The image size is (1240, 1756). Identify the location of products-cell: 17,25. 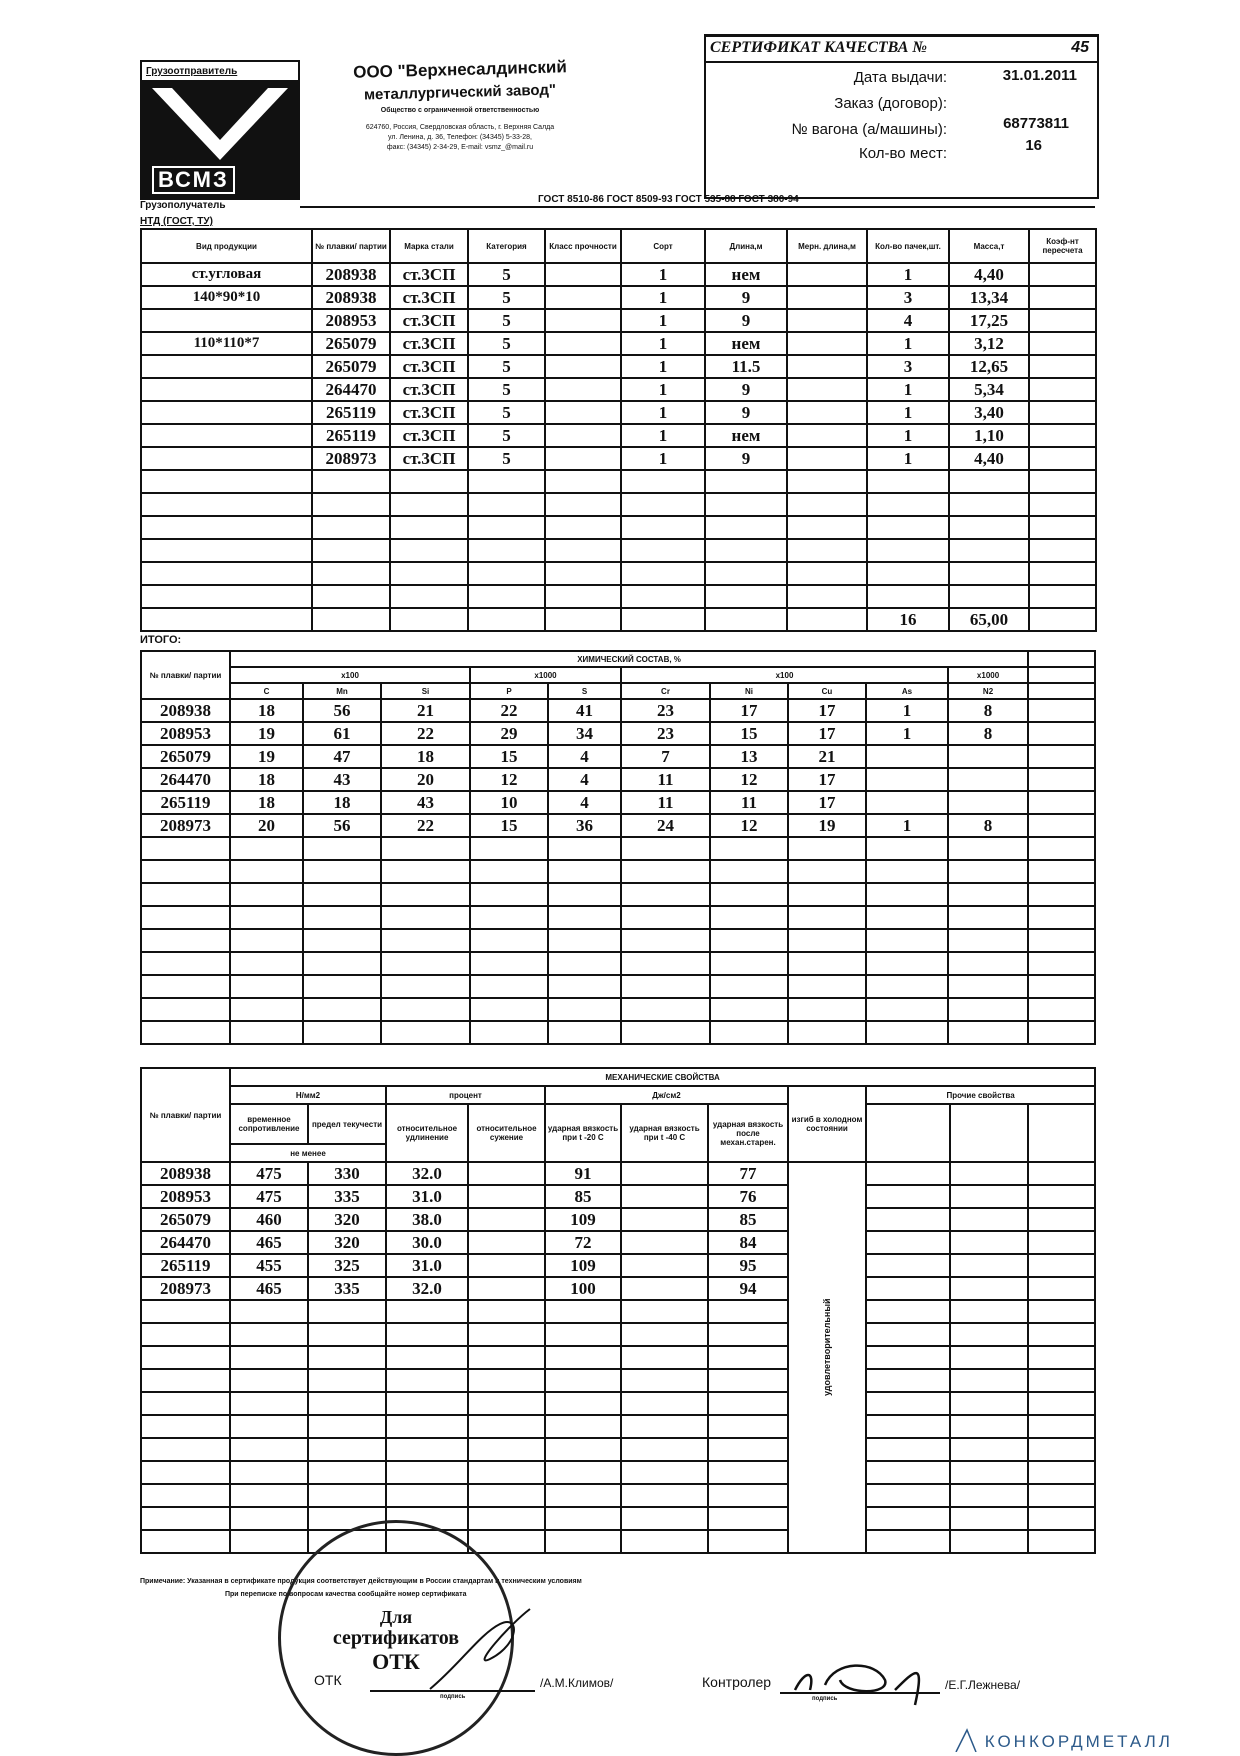
(989, 320).